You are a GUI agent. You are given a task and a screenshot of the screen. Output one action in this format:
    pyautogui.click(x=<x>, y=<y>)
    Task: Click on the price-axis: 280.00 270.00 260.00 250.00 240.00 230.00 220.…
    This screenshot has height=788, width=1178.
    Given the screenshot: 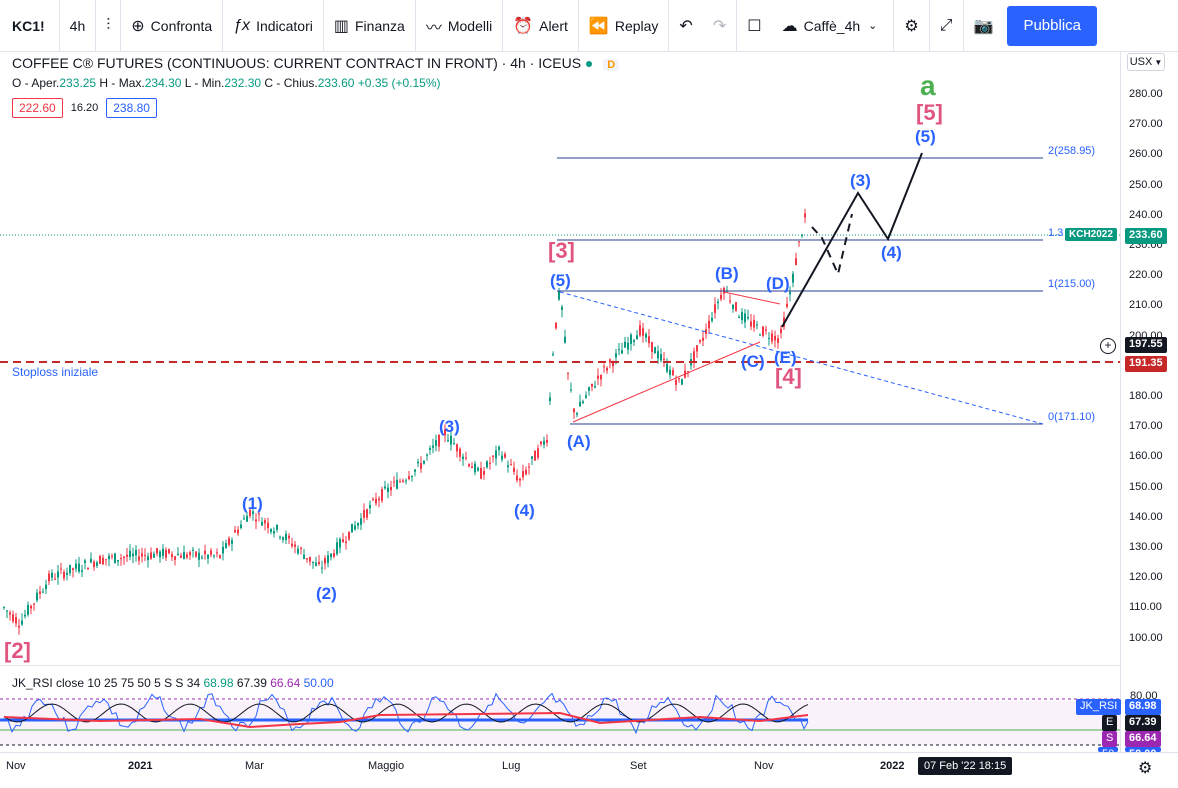 What is the action you would take?
    pyautogui.click(x=1149, y=402)
    